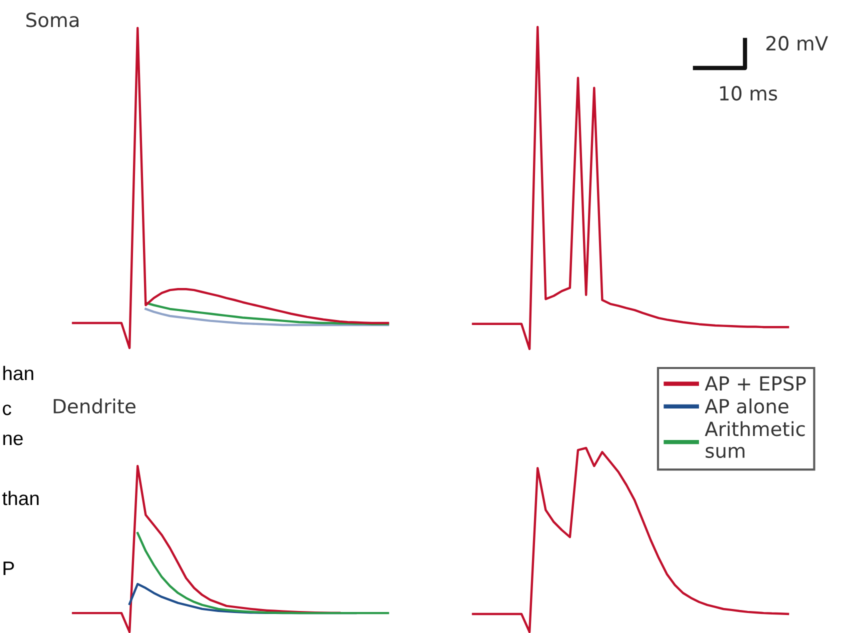 This screenshot has height=633, width=856. What do you see at coordinates (754, 439) in the screenshot?
I see `legend-label: Arithmetic sum` at bounding box center [754, 439].